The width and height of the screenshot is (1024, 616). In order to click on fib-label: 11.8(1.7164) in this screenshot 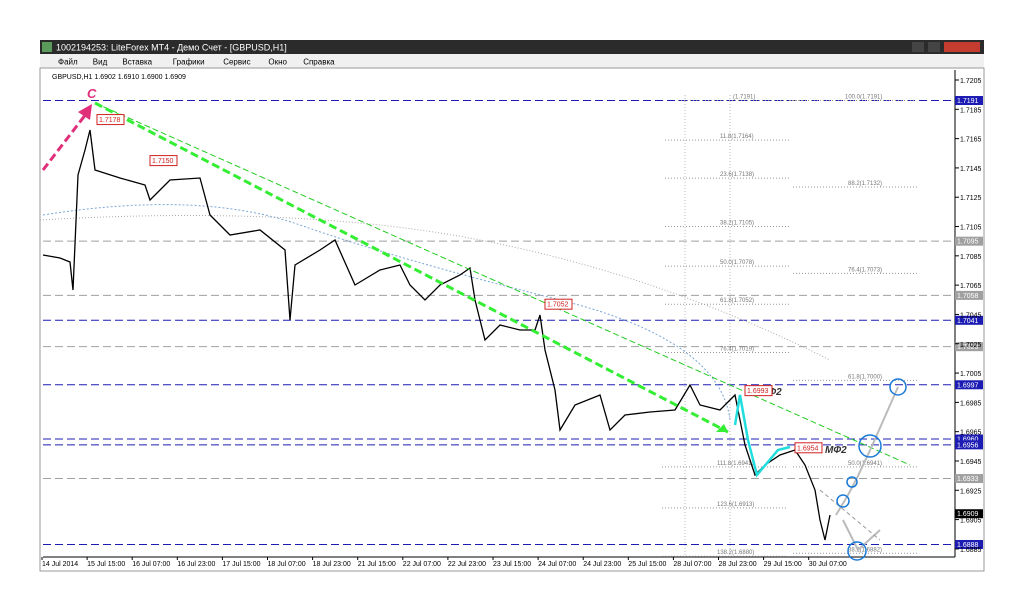, I will do `click(737, 137)`.